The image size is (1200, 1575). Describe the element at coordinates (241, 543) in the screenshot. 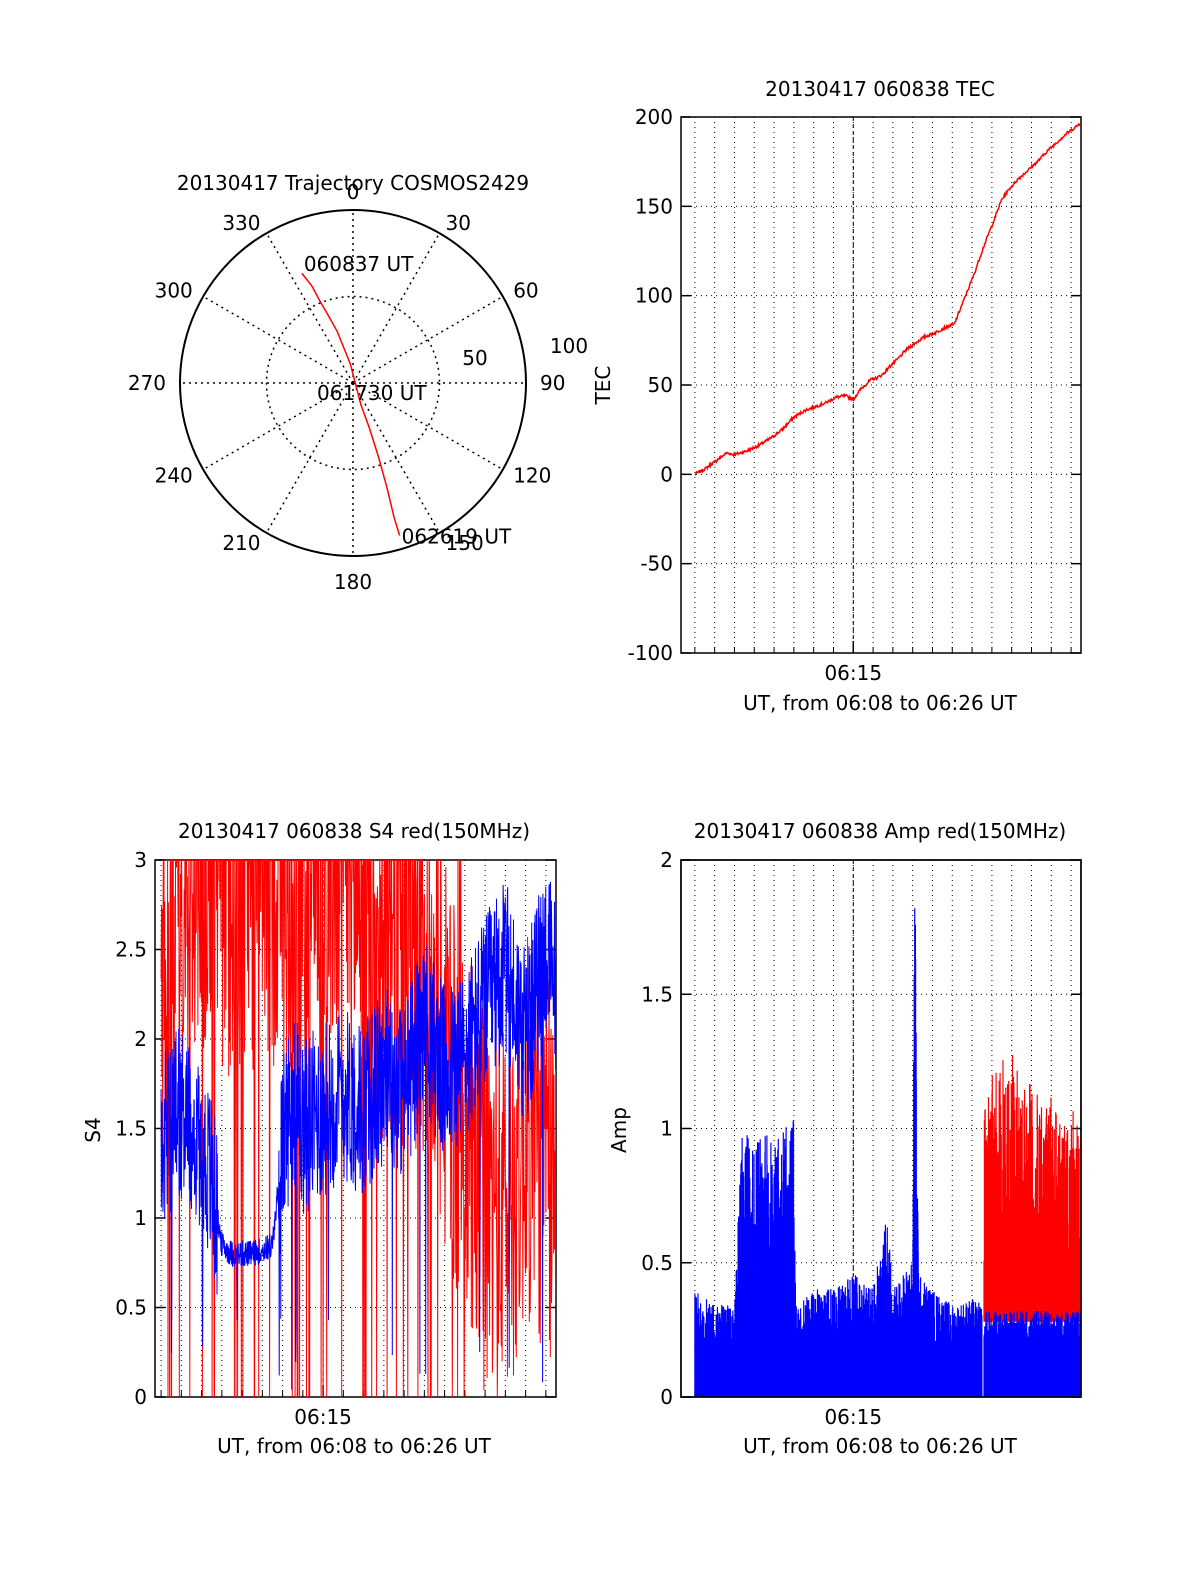

I see `polar-angle-label: 210` at that location.